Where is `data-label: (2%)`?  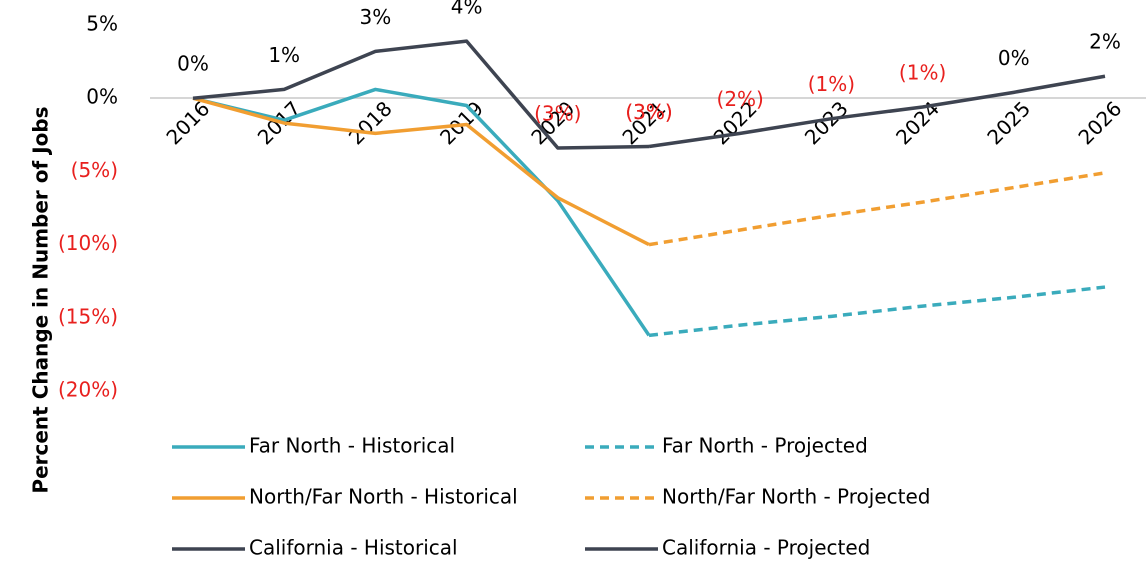
data-label: (2%) is located at coordinates (740, 99).